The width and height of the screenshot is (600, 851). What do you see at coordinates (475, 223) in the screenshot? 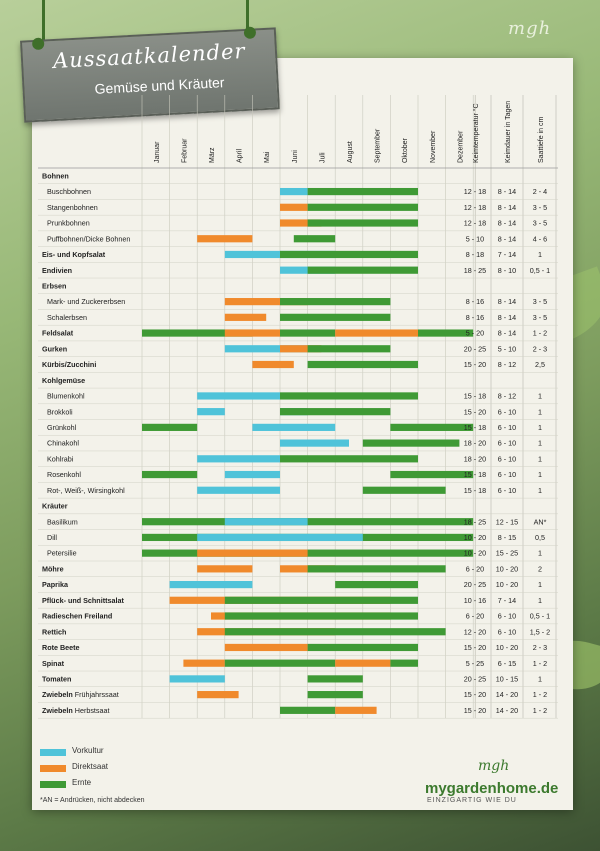
I see `temperature-value: 12 - 18` at bounding box center [475, 223].